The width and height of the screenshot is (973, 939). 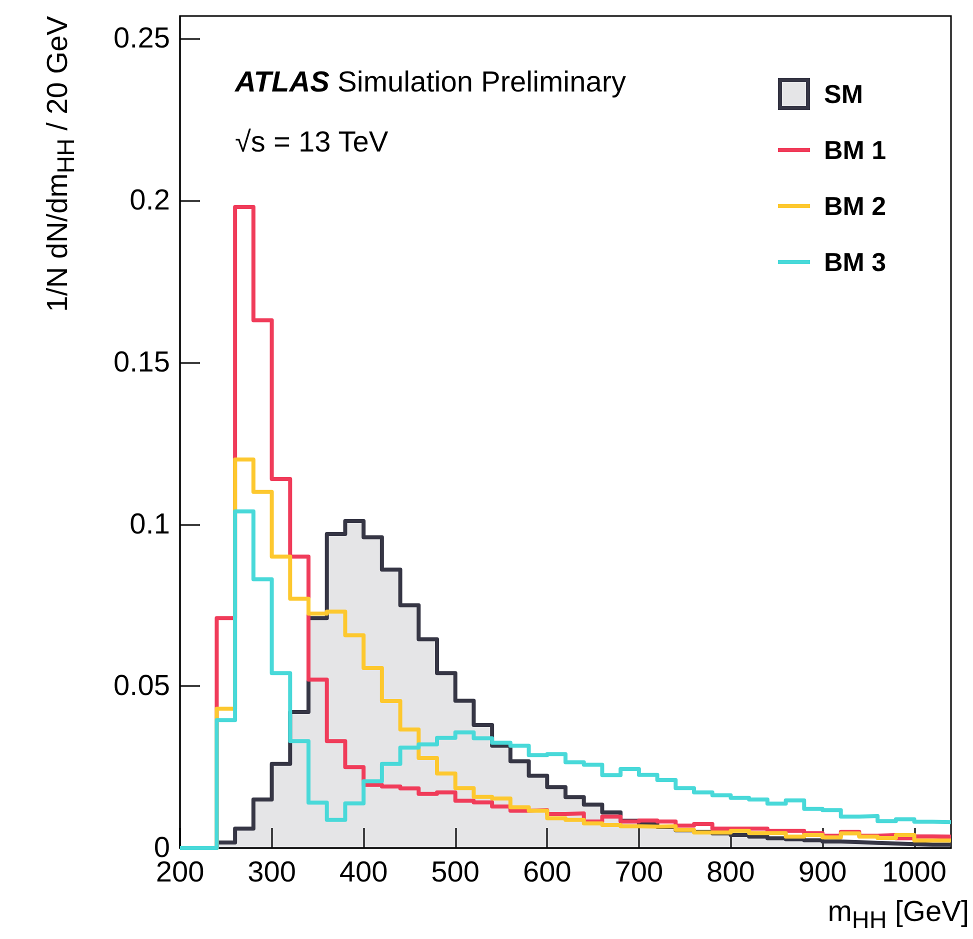 I want to click on legend-label: SM, so click(x=843, y=94).